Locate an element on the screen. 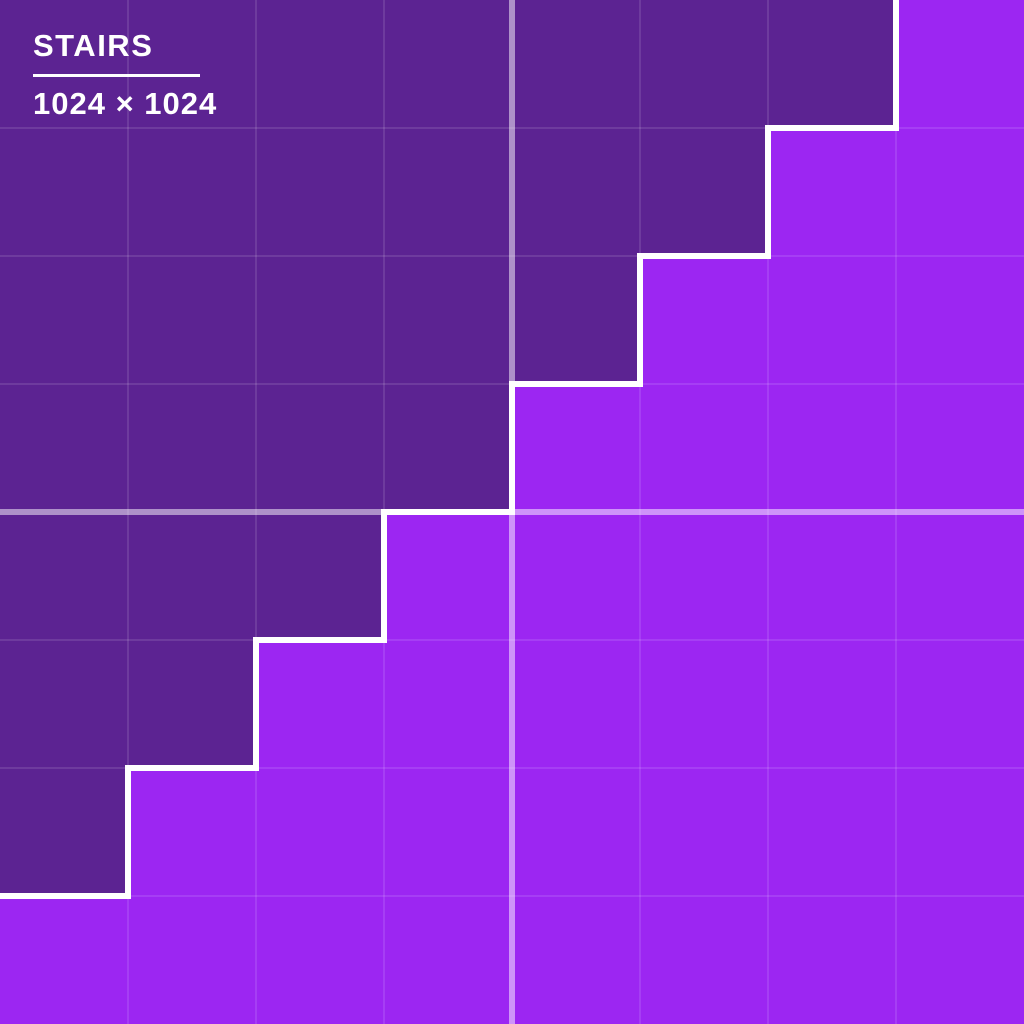  title-underline is located at coordinates (116, 75).